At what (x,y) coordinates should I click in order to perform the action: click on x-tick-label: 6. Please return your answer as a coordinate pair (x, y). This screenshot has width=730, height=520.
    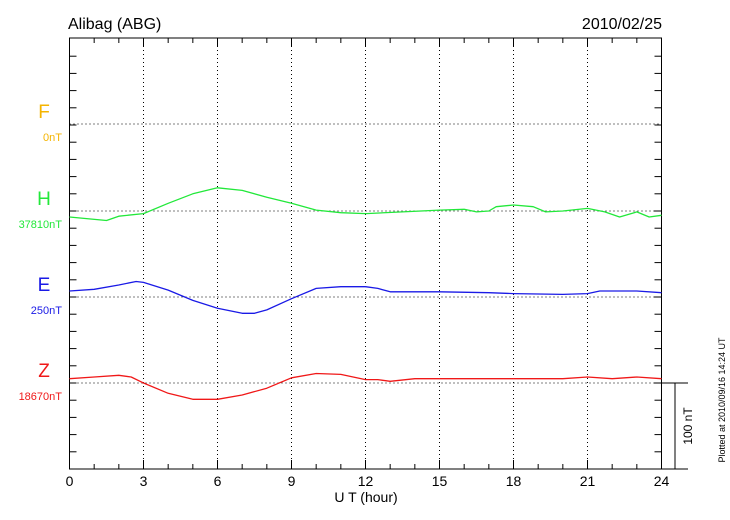
    Looking at the image, I should click on (218, 481).